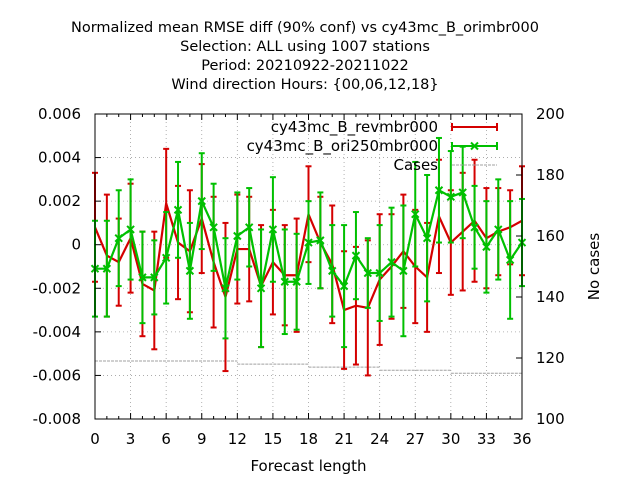  I want to click on legend-marker, so click(474, 146).